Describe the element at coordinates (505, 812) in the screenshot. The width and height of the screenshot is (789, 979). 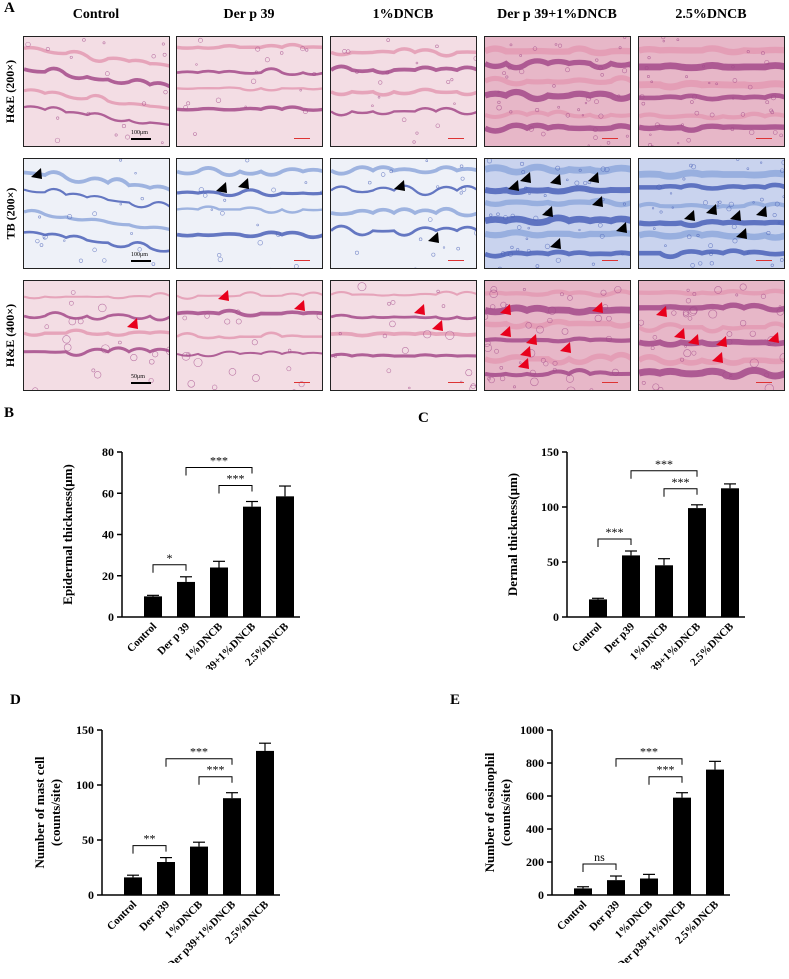
I see `y-axis-label: (counts/site)` at that location.